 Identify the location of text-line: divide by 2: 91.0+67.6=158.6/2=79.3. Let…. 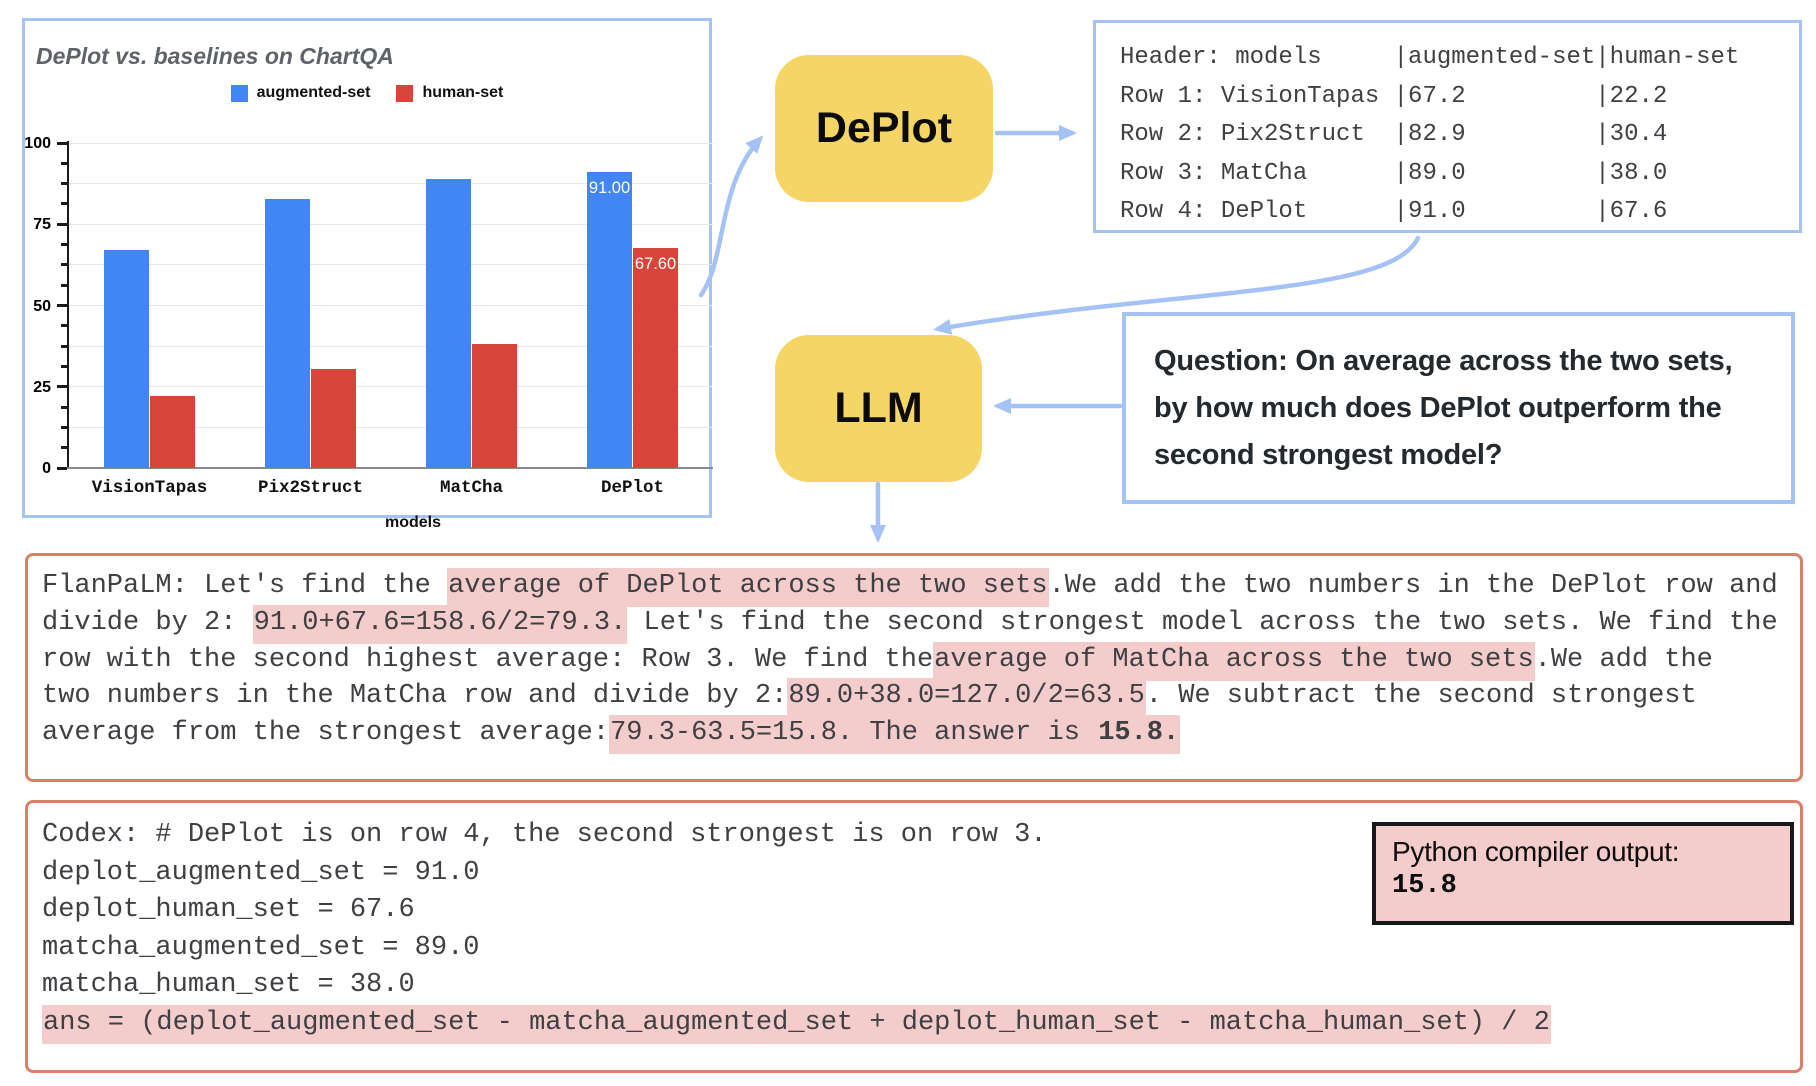
(921, 624).